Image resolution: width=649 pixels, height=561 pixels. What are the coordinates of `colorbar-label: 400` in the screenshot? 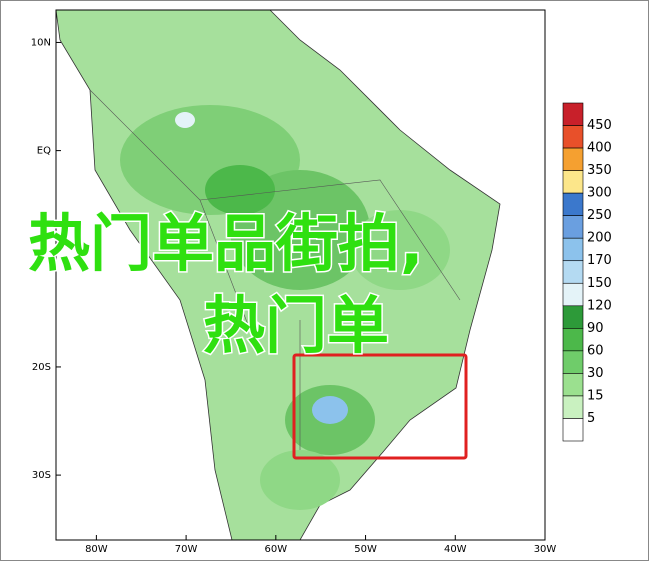 It's located at (599, 148).